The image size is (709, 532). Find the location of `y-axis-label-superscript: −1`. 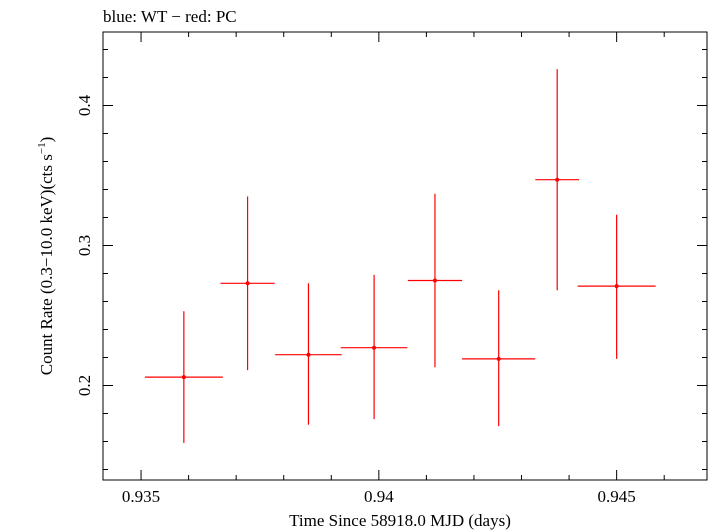

y-axis-label-superscript: −1 is located at coordinates (42, 148).